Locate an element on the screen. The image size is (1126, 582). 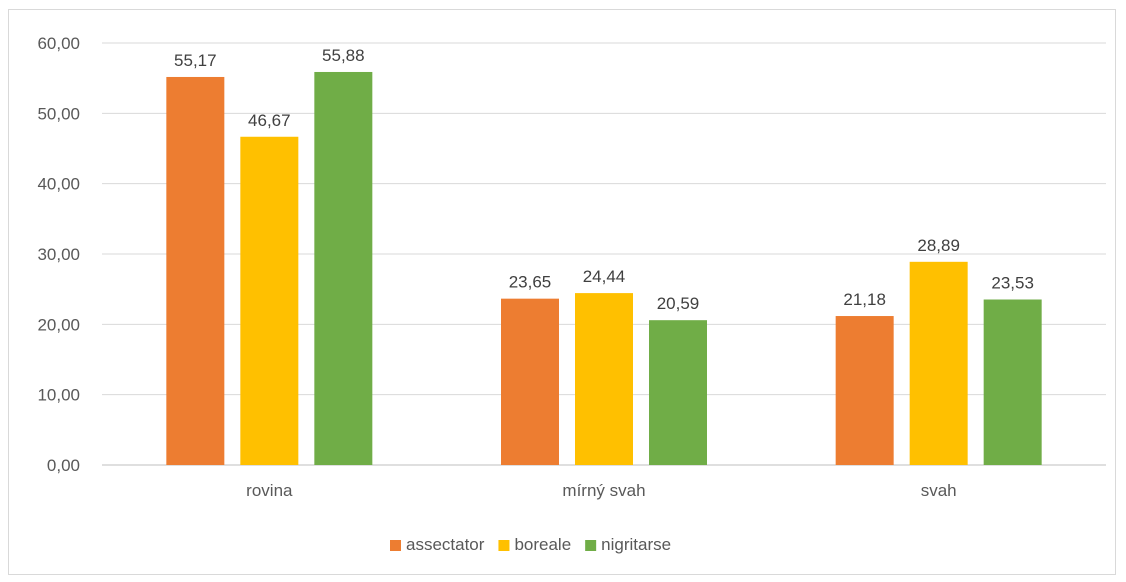
data-label: 55,88 is located at coordinates (343, 55).